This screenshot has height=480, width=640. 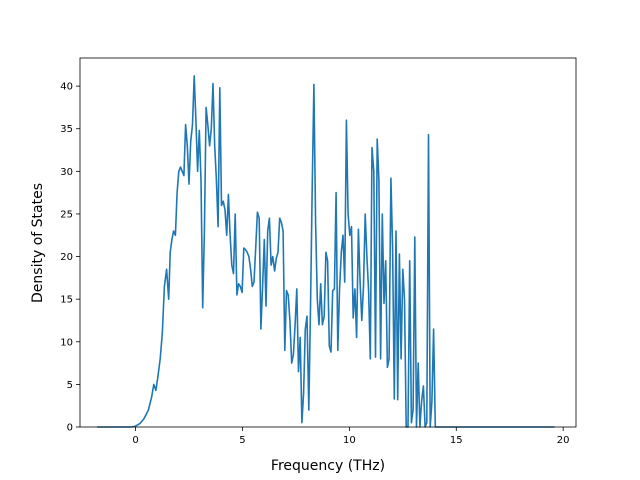 I want to click on y-tick-label: 20, so click(x=66, y=257).